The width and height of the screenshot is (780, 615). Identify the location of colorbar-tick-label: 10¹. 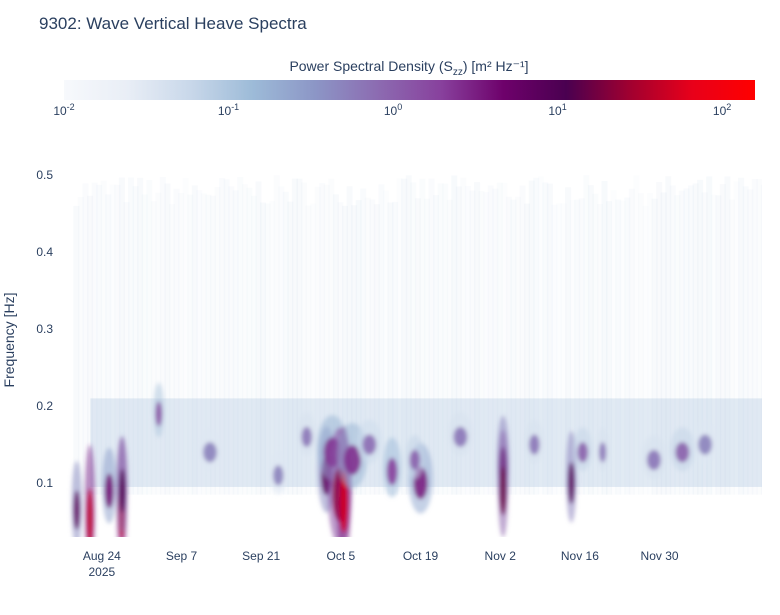
(557, 110).